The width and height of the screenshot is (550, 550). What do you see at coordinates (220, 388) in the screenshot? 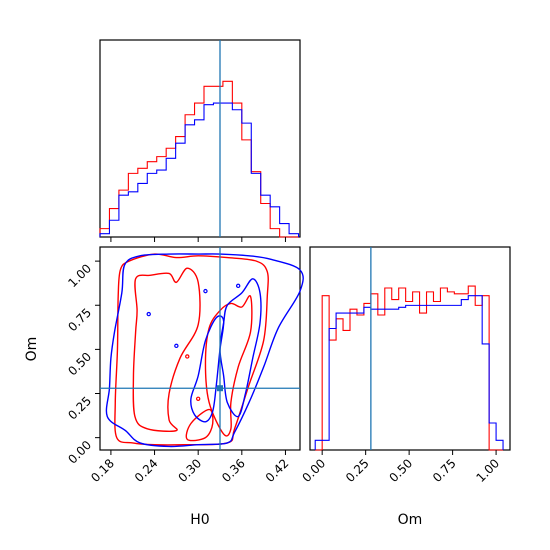
I see `joint-truth-marker` at bounding box center [220, 388].